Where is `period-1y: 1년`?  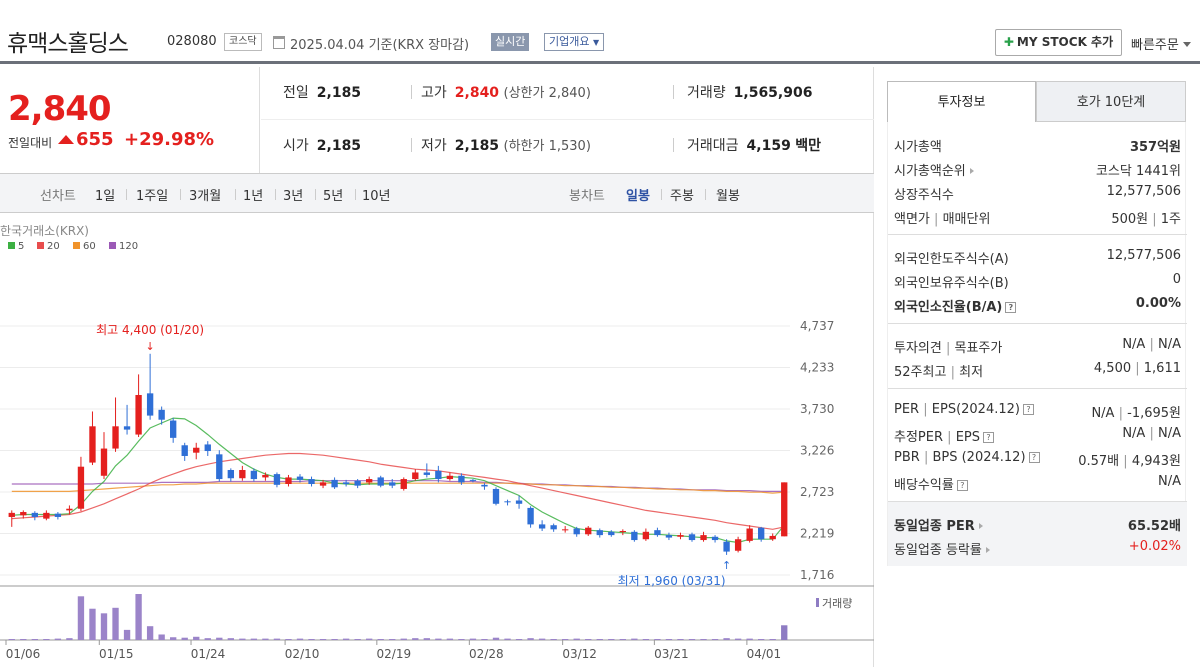 period-1y: 1년 is located at coordinates (253, 196).